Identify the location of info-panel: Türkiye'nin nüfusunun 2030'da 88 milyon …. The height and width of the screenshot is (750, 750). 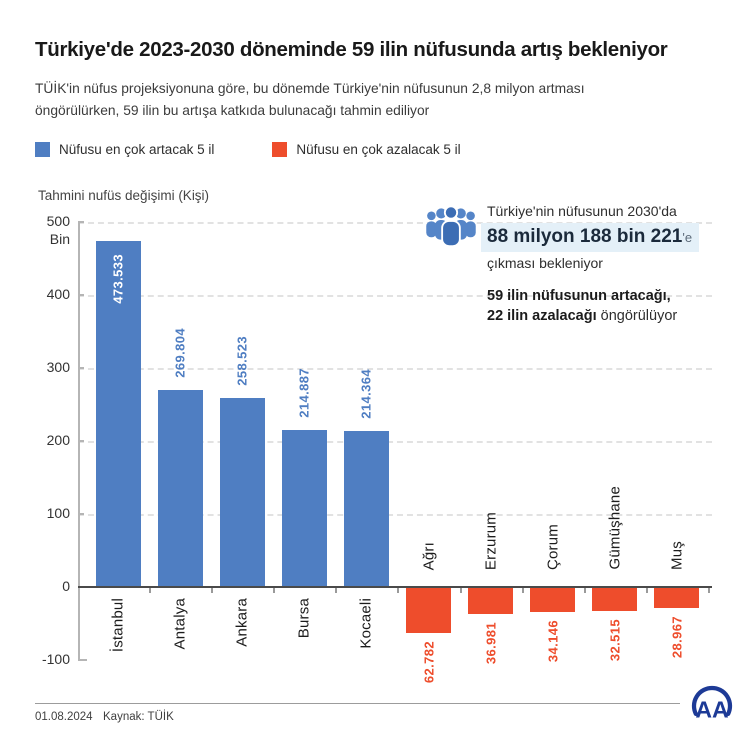
(609, 263).